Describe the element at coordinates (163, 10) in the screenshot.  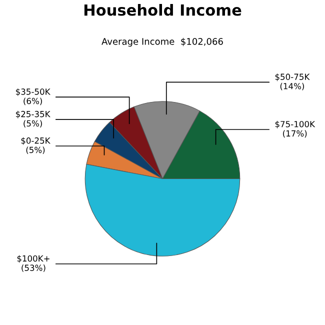
I see `chart-title: Household Income` at that location.